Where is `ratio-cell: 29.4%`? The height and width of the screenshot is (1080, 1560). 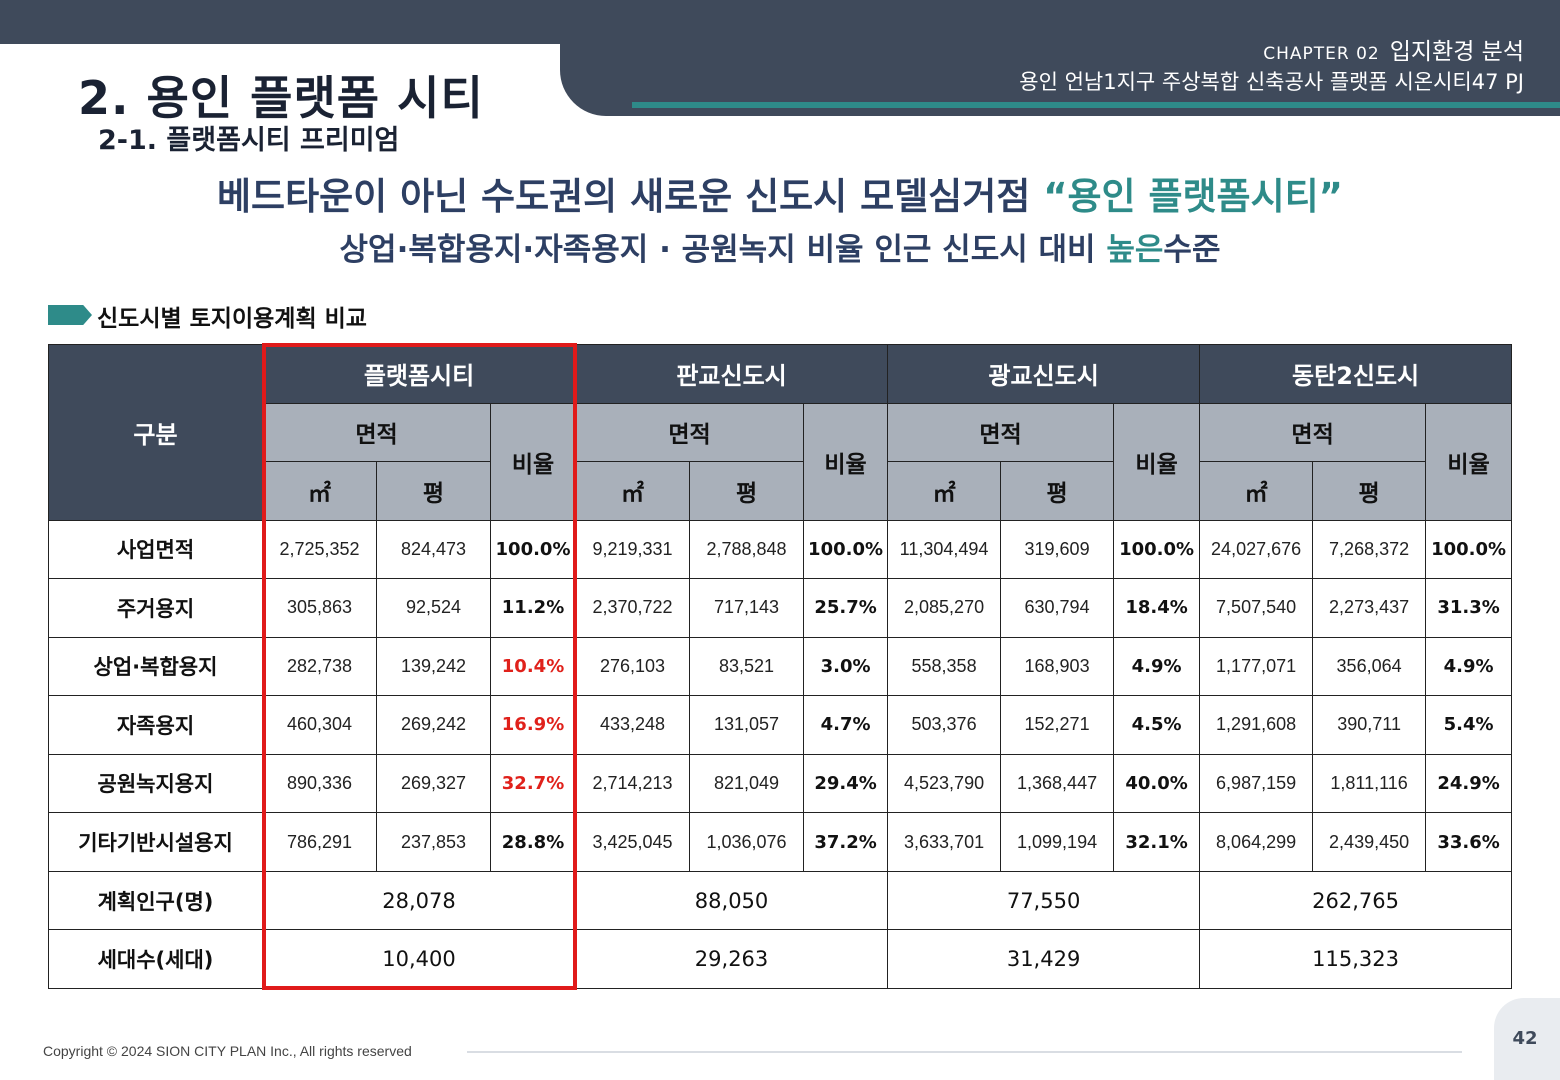
ratio-cell: 29.4% is located at coordinates (846, 783).